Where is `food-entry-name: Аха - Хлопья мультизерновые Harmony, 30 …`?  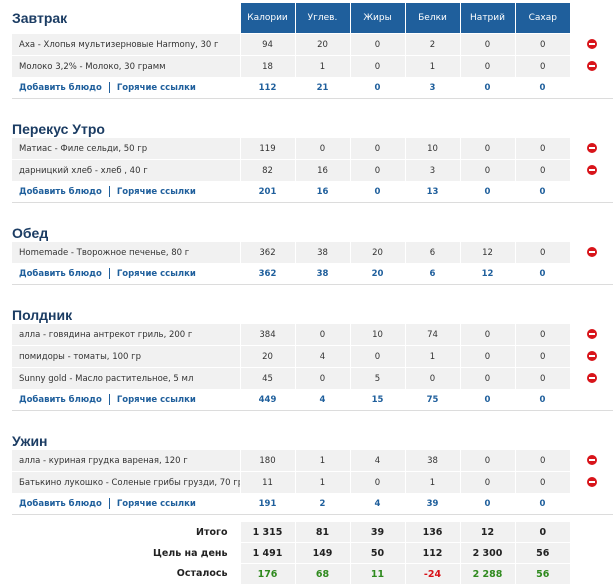
food-entry-name: Аха - Хлопья мультизерновые Harmony, 30 … is located at coordinates (126, 45).